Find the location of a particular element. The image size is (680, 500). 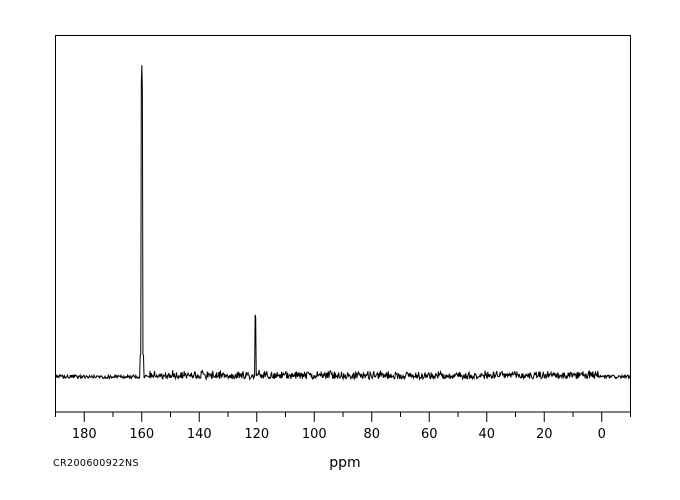

x-axis-tick-label: 80 is located at coordinates (371, 434).